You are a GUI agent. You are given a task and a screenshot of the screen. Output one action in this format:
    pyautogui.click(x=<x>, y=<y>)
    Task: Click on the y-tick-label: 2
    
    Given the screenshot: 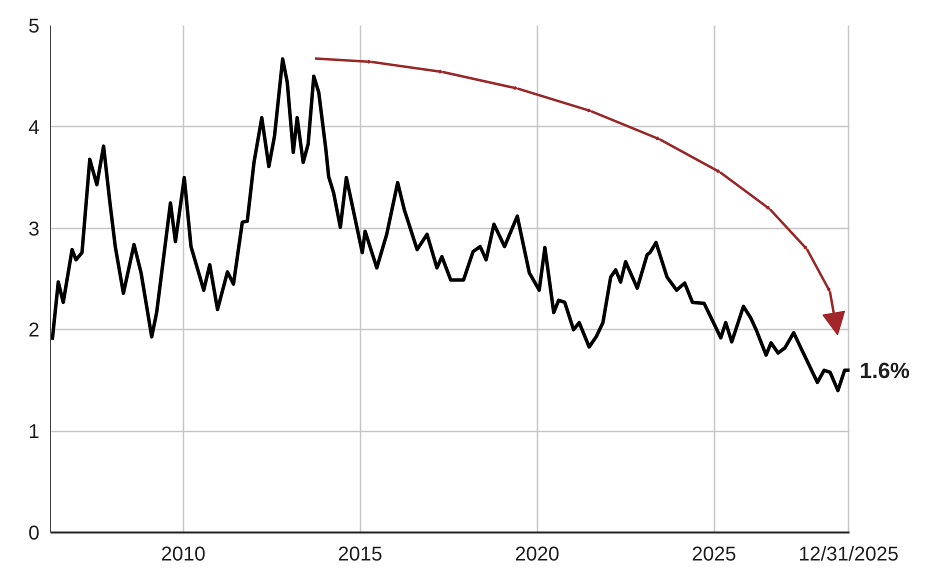 What is the action you would take?
    pyautogui.click(x=34, y=331)
    